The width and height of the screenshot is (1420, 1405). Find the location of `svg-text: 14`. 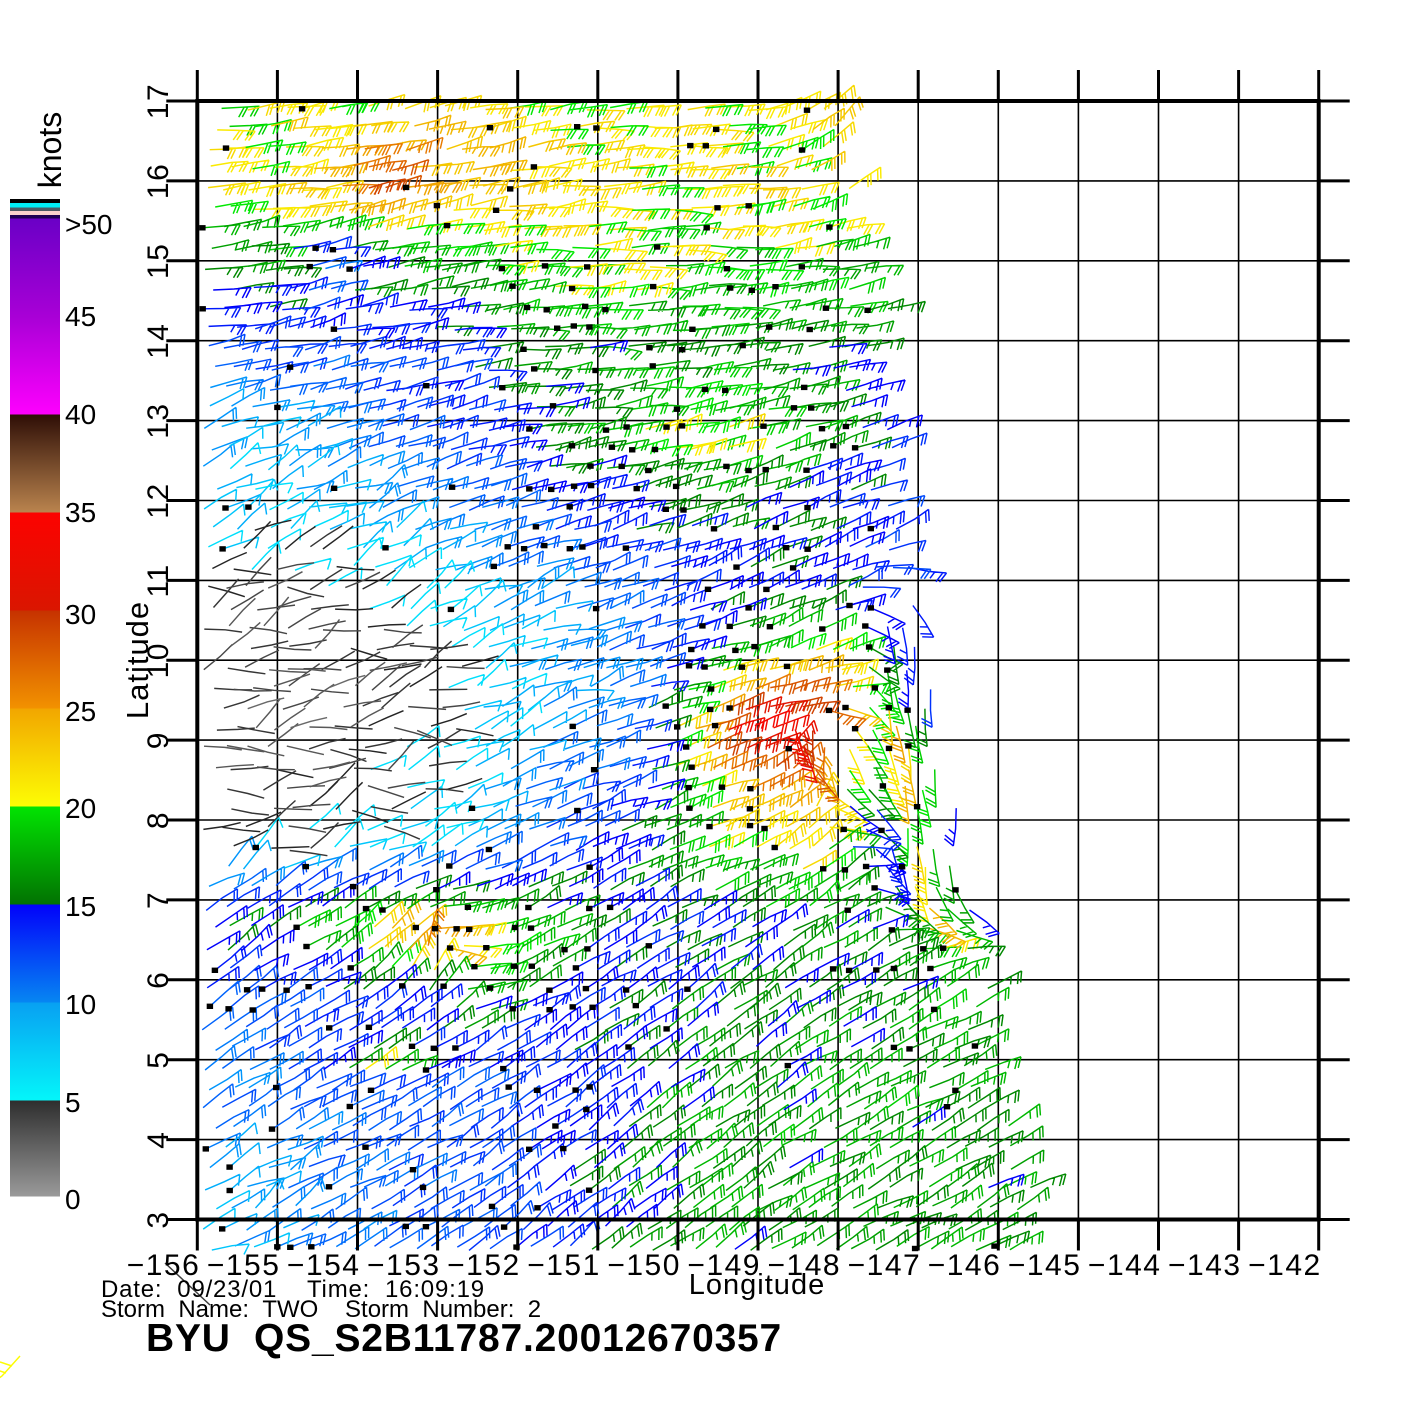

svg-text: 14 is located at coordinates (158, 341).